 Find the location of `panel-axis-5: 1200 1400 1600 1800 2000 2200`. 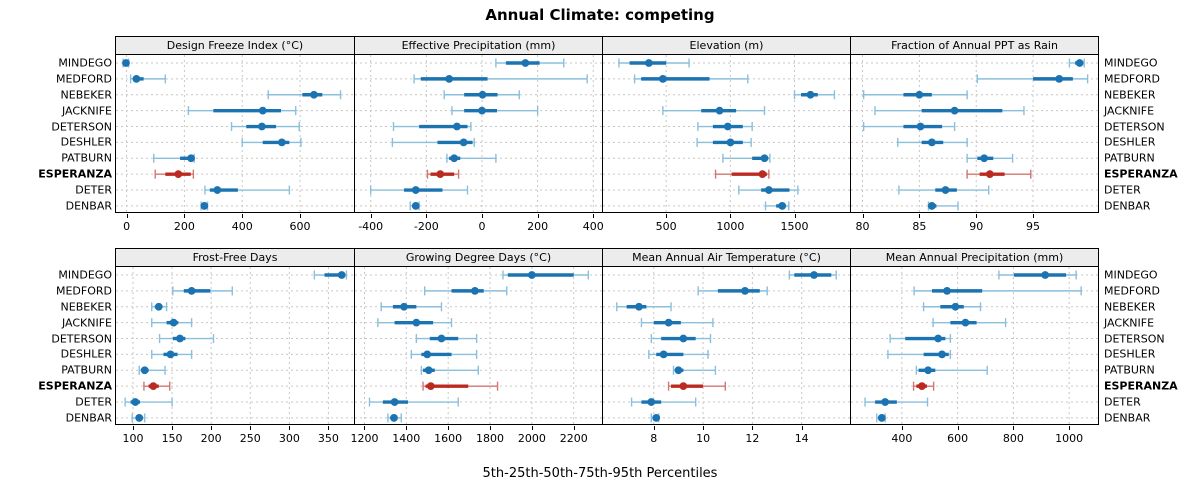

panel-axis-5: 1200 1400 1600 1800 2000 2200 is located at coordinates (476, 437).